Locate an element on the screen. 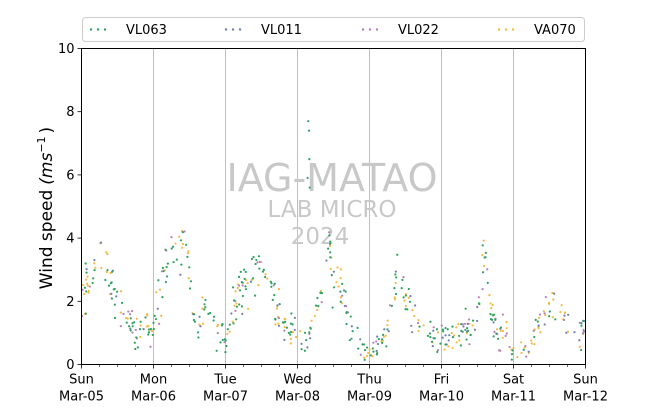  watermark-line2: LAB MICRO is located at coordinates (332, 210).